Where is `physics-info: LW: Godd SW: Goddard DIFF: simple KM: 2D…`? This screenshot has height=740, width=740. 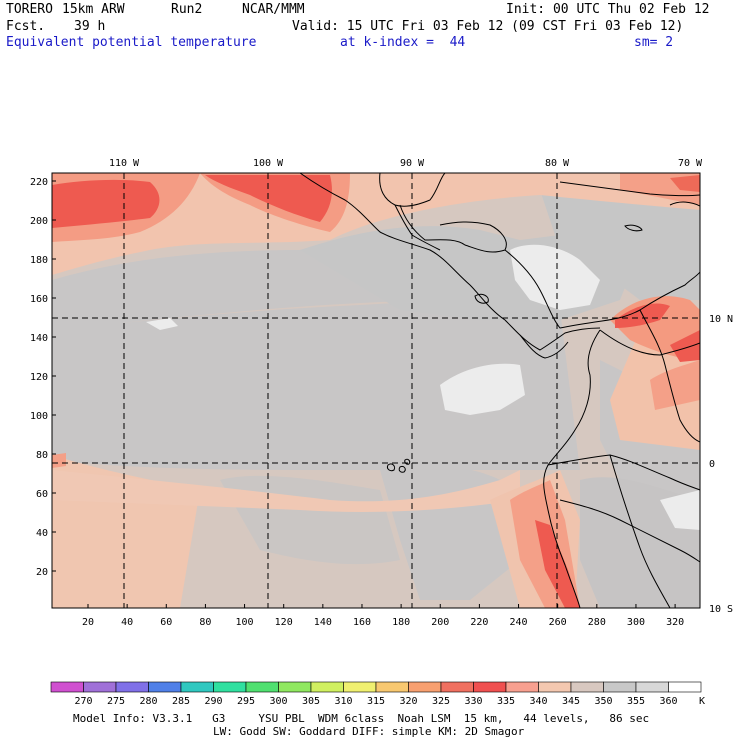 physics-info: LW: Godd SW: Goddard DIFF: simple KM: 2D… is located at coordinates (369, 731).